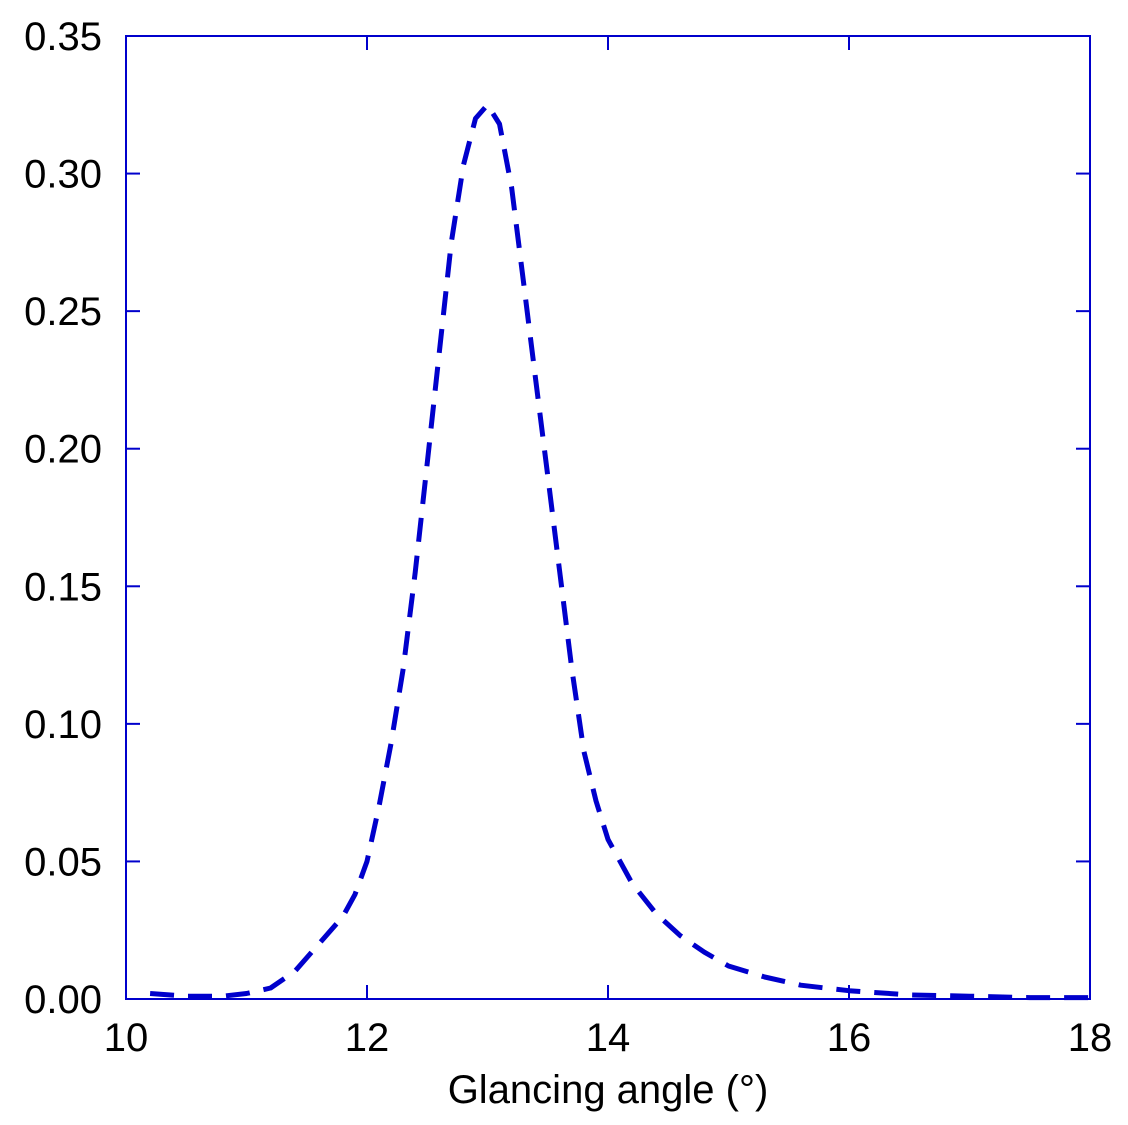 The height and width of the screenshot is (1125, 1128). Describe the element at coordinates (63, 175) in the screenshot. I see `y-tick-label: 0.30` at that location.